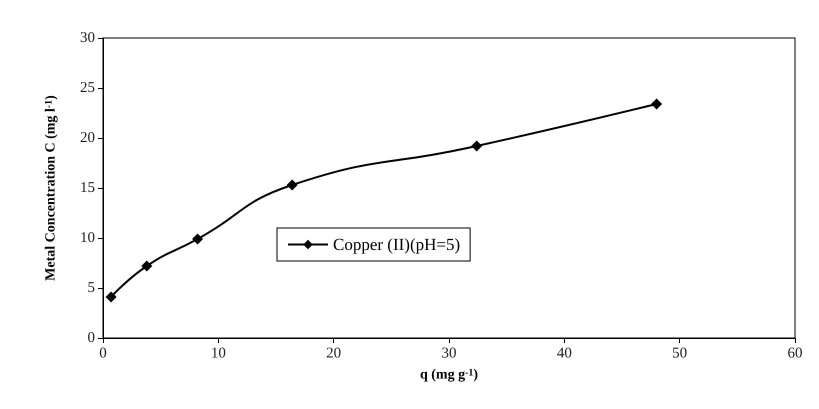  What do you see at coordinates (218, 354) in the screenshot?
I see `x-tick-label: 10` at bounding box center [218, 354].